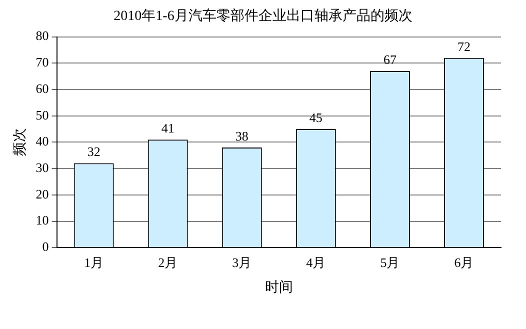 The image size is (526, 329). What do you see at coordinates (42, 114) in the screenshot?
I see `y-tick-label: 50` at bounding box center [42, 114].